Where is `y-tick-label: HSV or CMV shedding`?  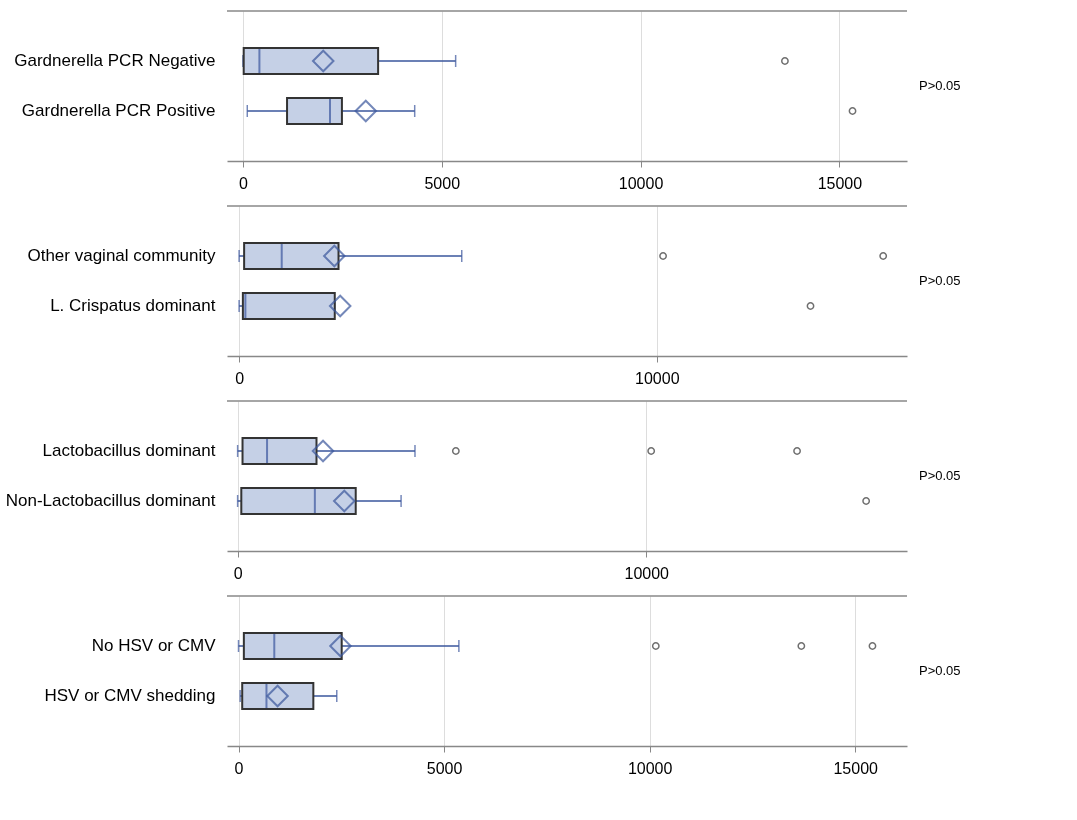 y-tick-label: HSV or CMV shedding is located at coordinates (130, 695).